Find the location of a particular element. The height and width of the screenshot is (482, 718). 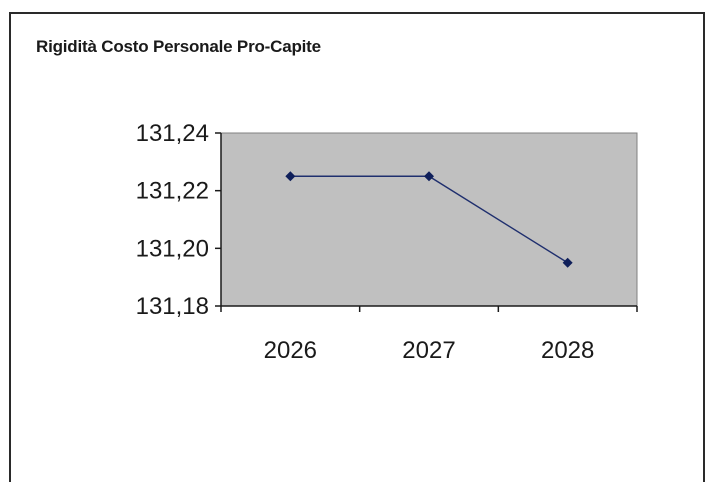

y-tick-label: 131,24 is located at coordinates (172, 133).